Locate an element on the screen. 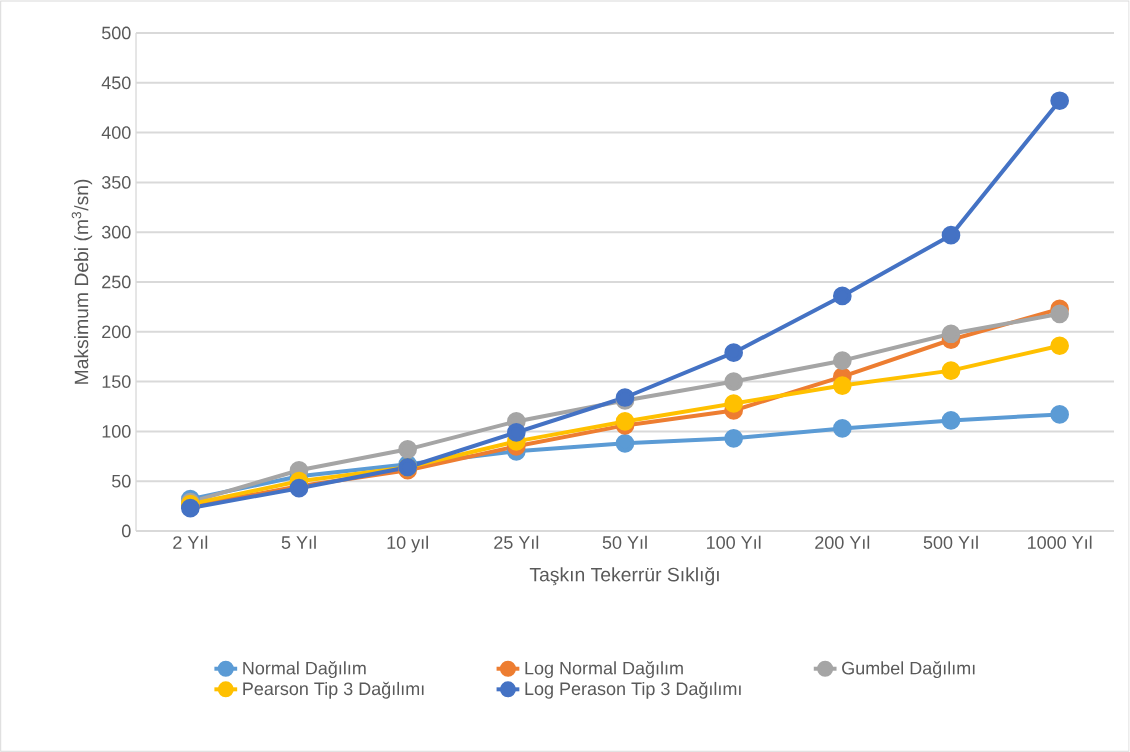  y-tick-label: 300 is located at coordinates (116, 232).